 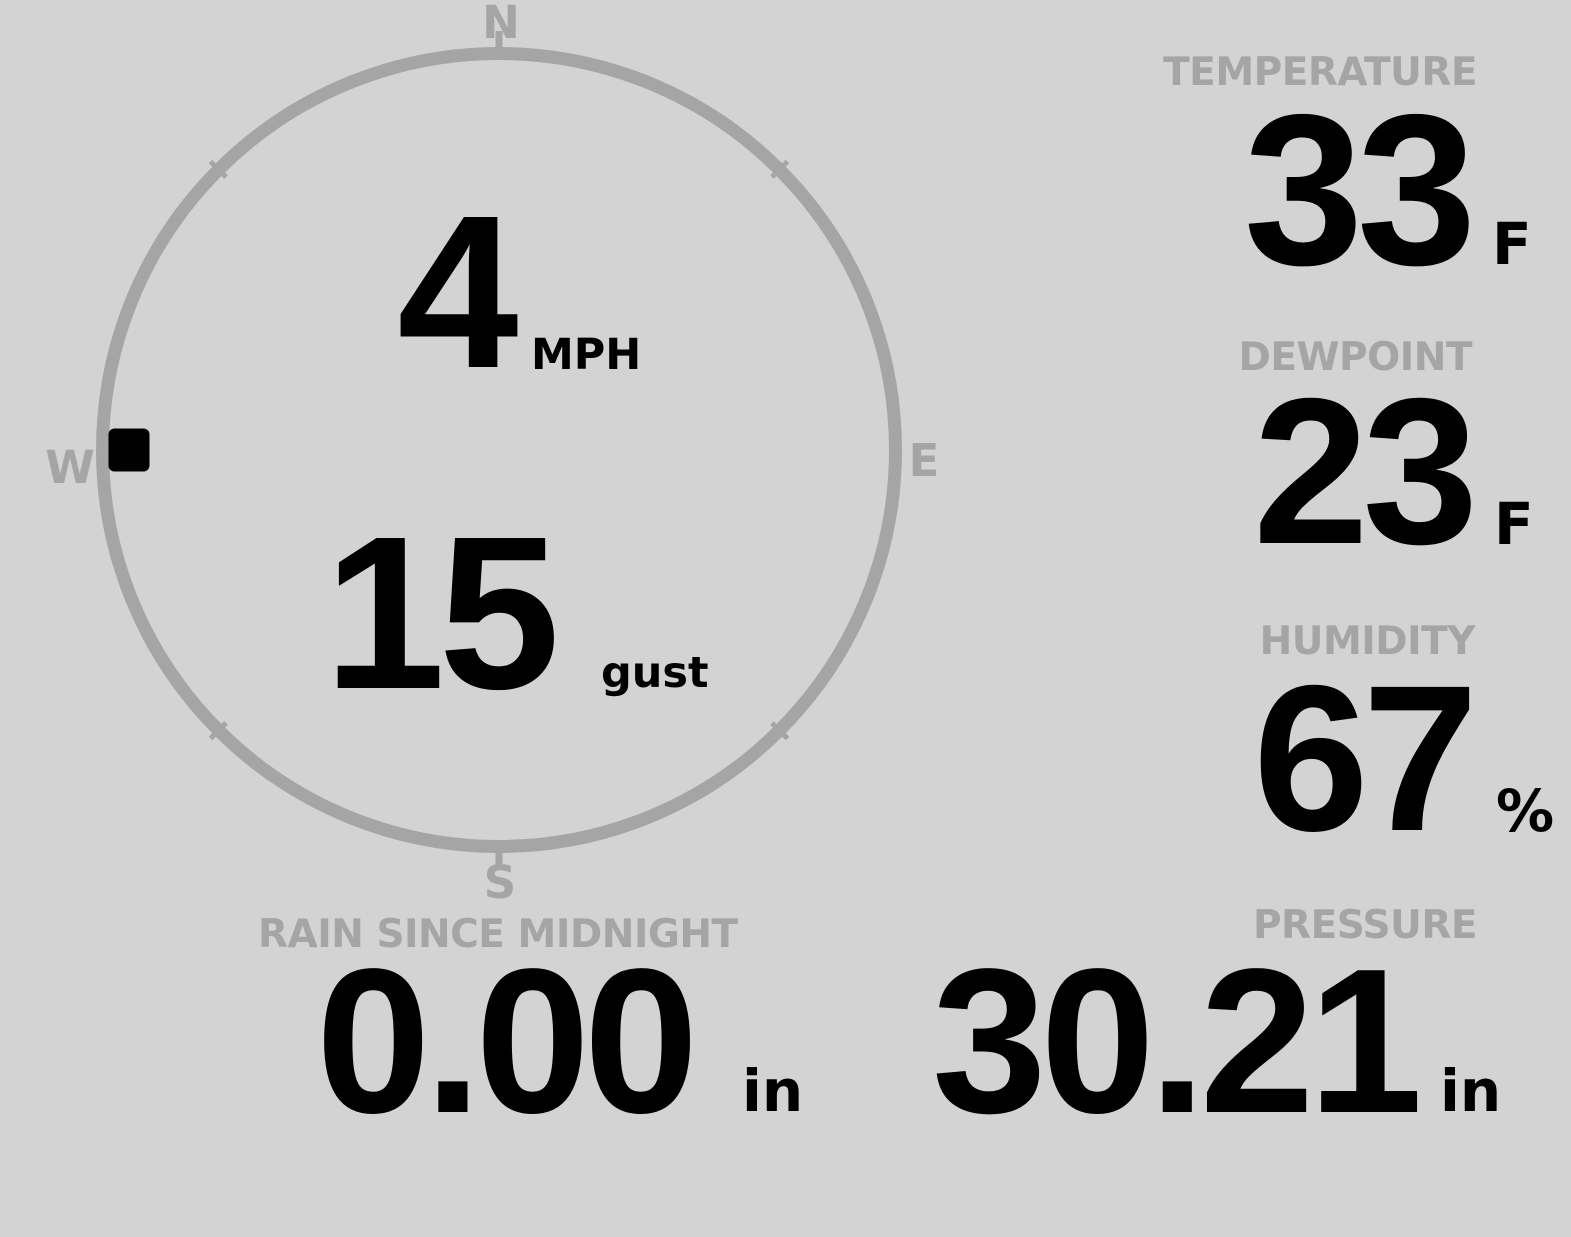 I want to click on temperature-unit: F, so click(x=1512, y=244).